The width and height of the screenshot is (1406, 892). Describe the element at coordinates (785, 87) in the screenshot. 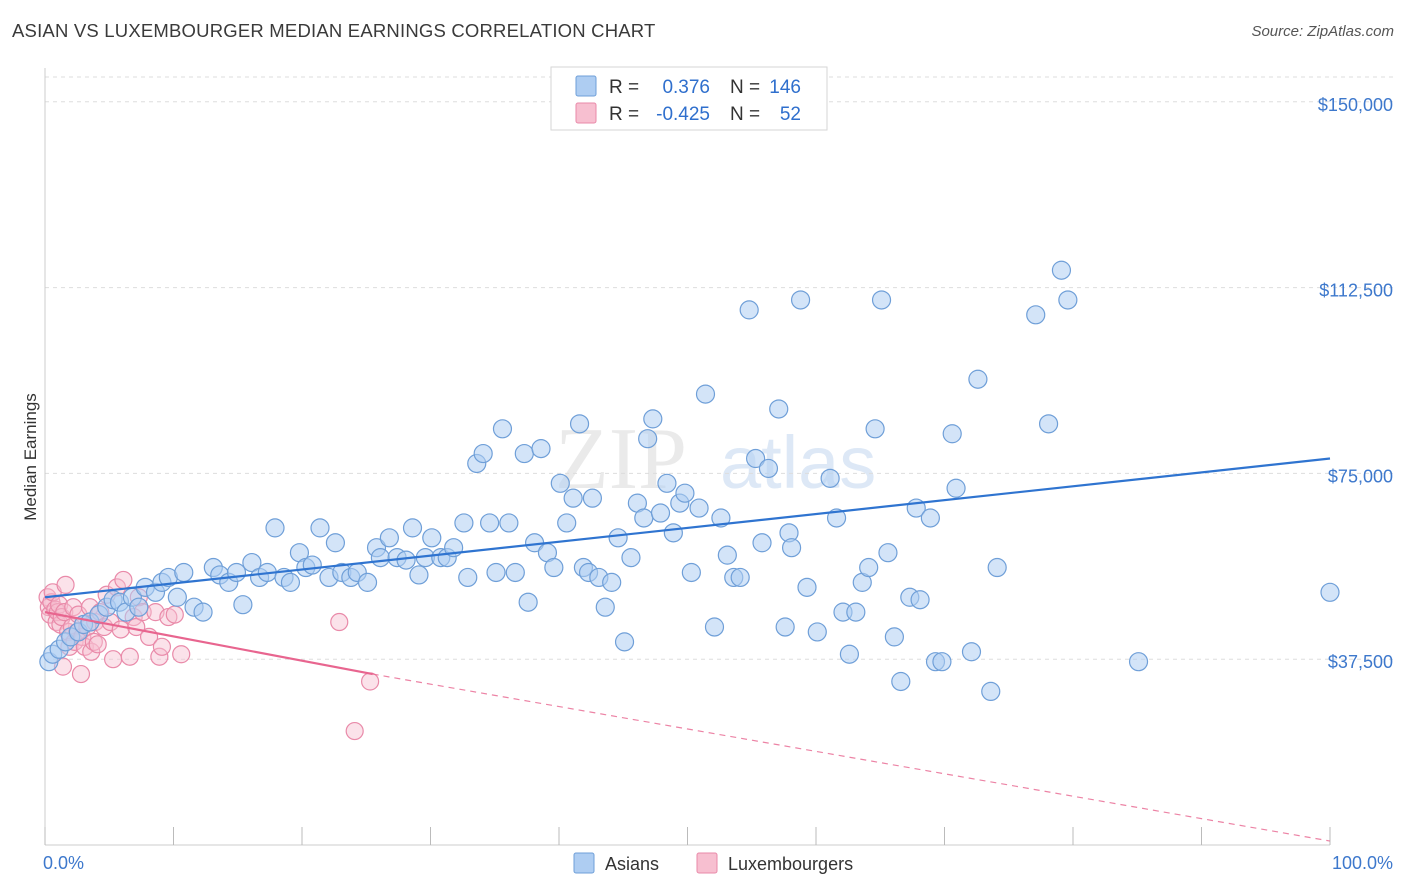

I see `stats-n-value-asians: 146` at that location.